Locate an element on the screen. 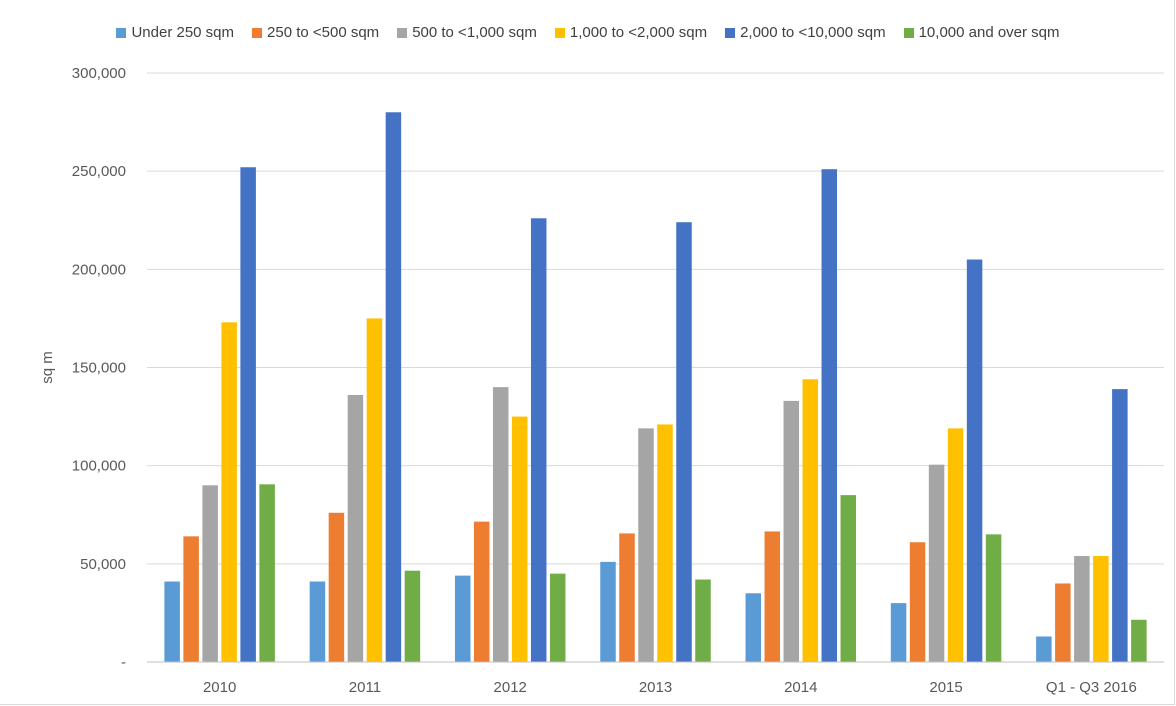 Image resolution: width=1176 pixels, height=706 pixels. legend-label: 10,000 and over sqm is located at coordinates (989, 32).